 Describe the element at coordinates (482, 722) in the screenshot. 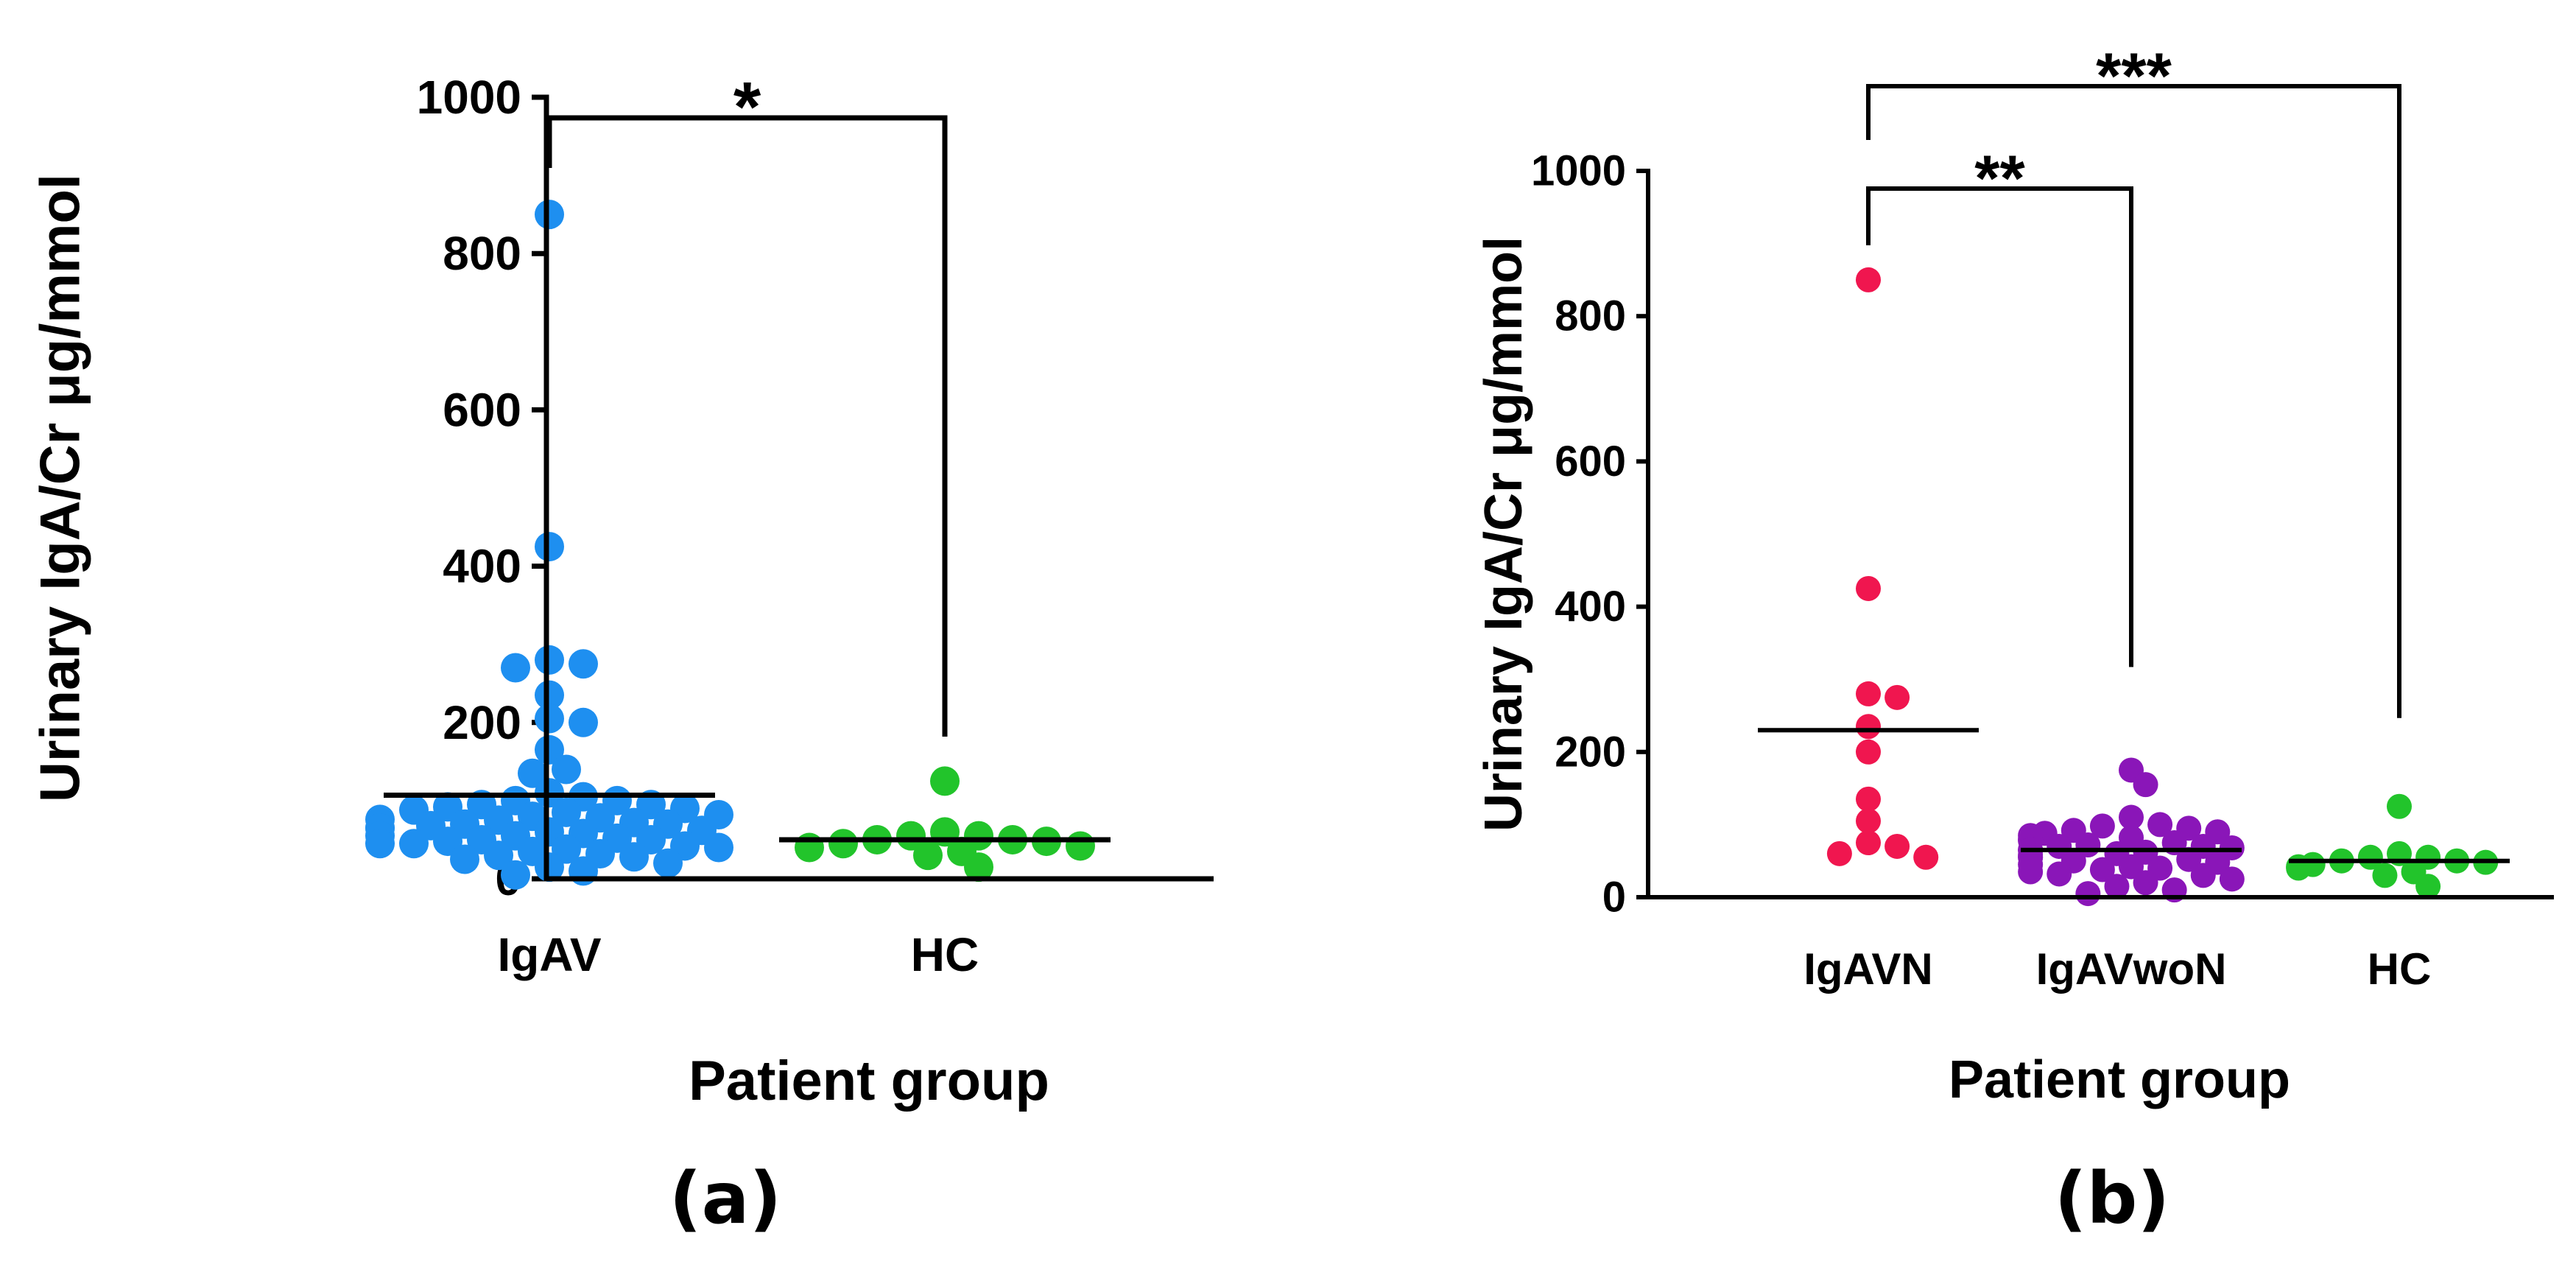

I see `y-tick-label-a-1: 200` at that location.